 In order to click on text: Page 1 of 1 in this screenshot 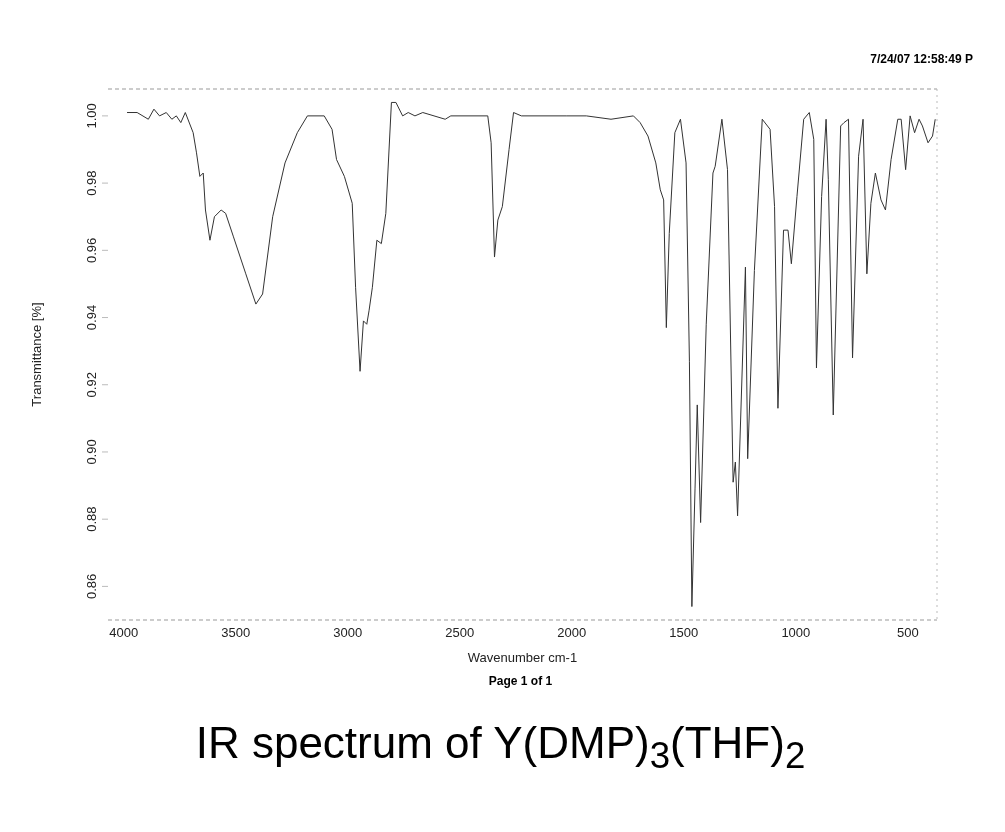, I will do `click(520, 681)`.